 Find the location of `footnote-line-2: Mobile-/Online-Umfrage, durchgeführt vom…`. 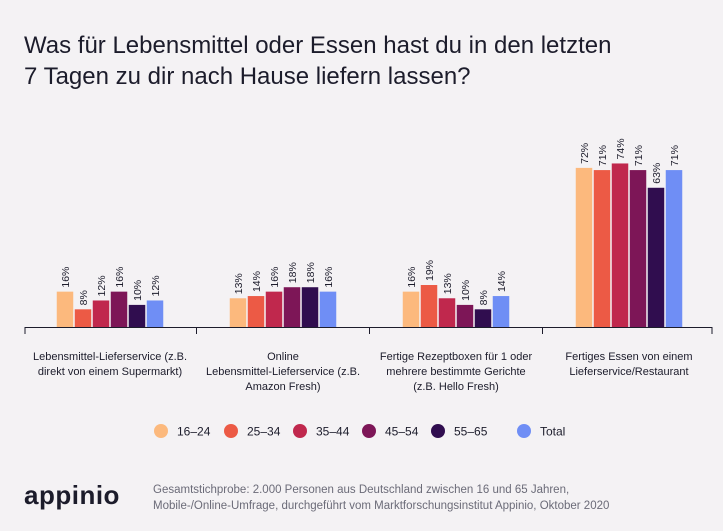

footnote-line-2: Mobile-/Online-Umfrage, durchgeführt vom… is located at coordinates (381, 506).